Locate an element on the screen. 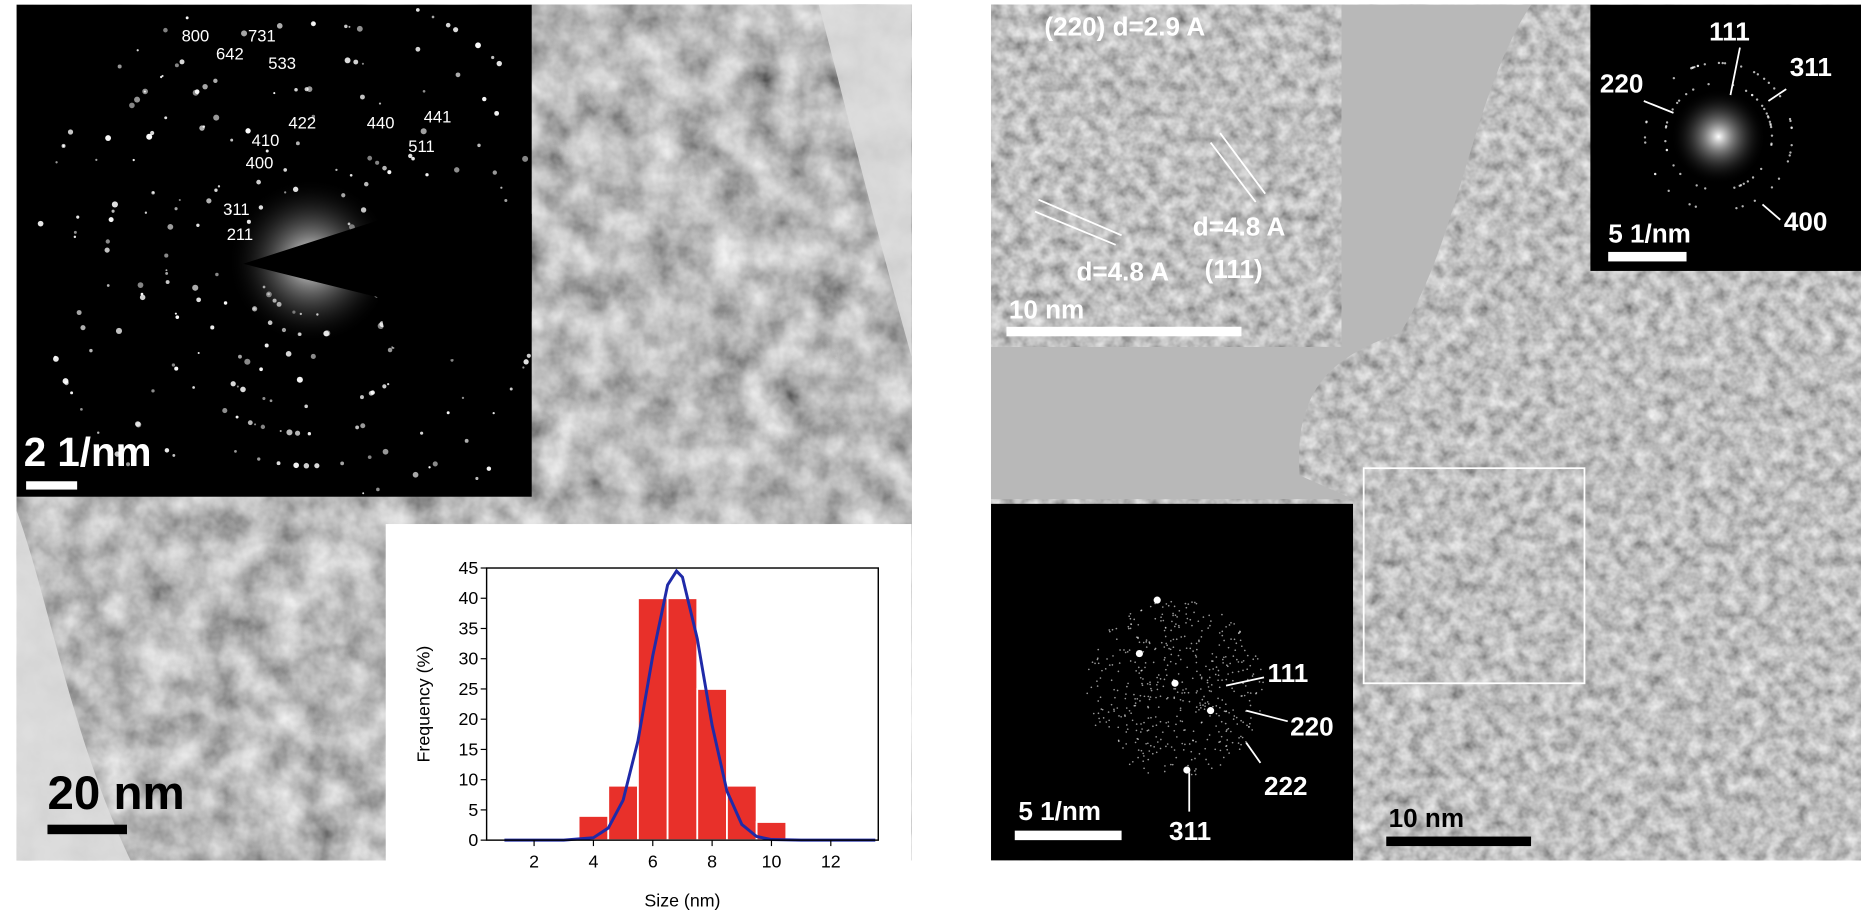 The width and height of the screenshot is (1861, 915). selected-region is located at coordinates (1474, 576).